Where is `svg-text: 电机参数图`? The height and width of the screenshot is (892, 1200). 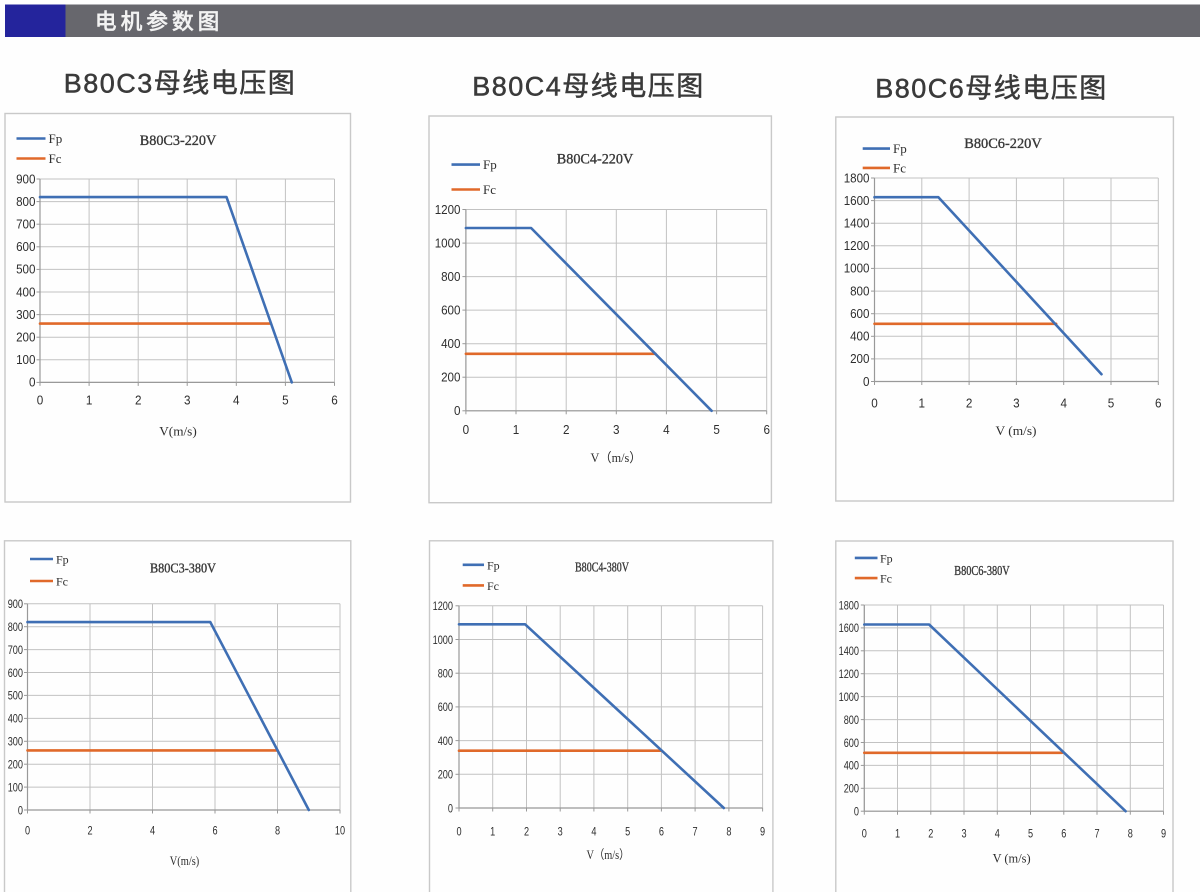
svg-text: 电机参数图 is located at coordinates (159, 21).